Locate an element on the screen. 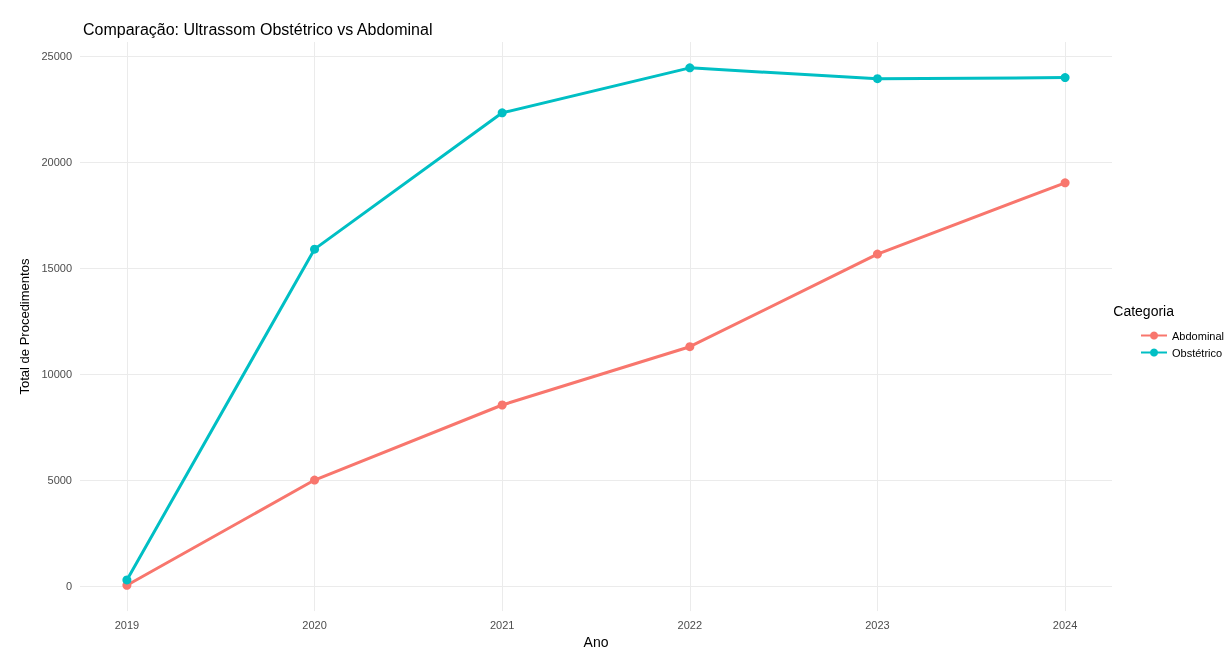 Image resolution: width=1229 pixels, height=654 pixels. y-axis-title: Total de Procedimentos is located at coordinates (24, 326).